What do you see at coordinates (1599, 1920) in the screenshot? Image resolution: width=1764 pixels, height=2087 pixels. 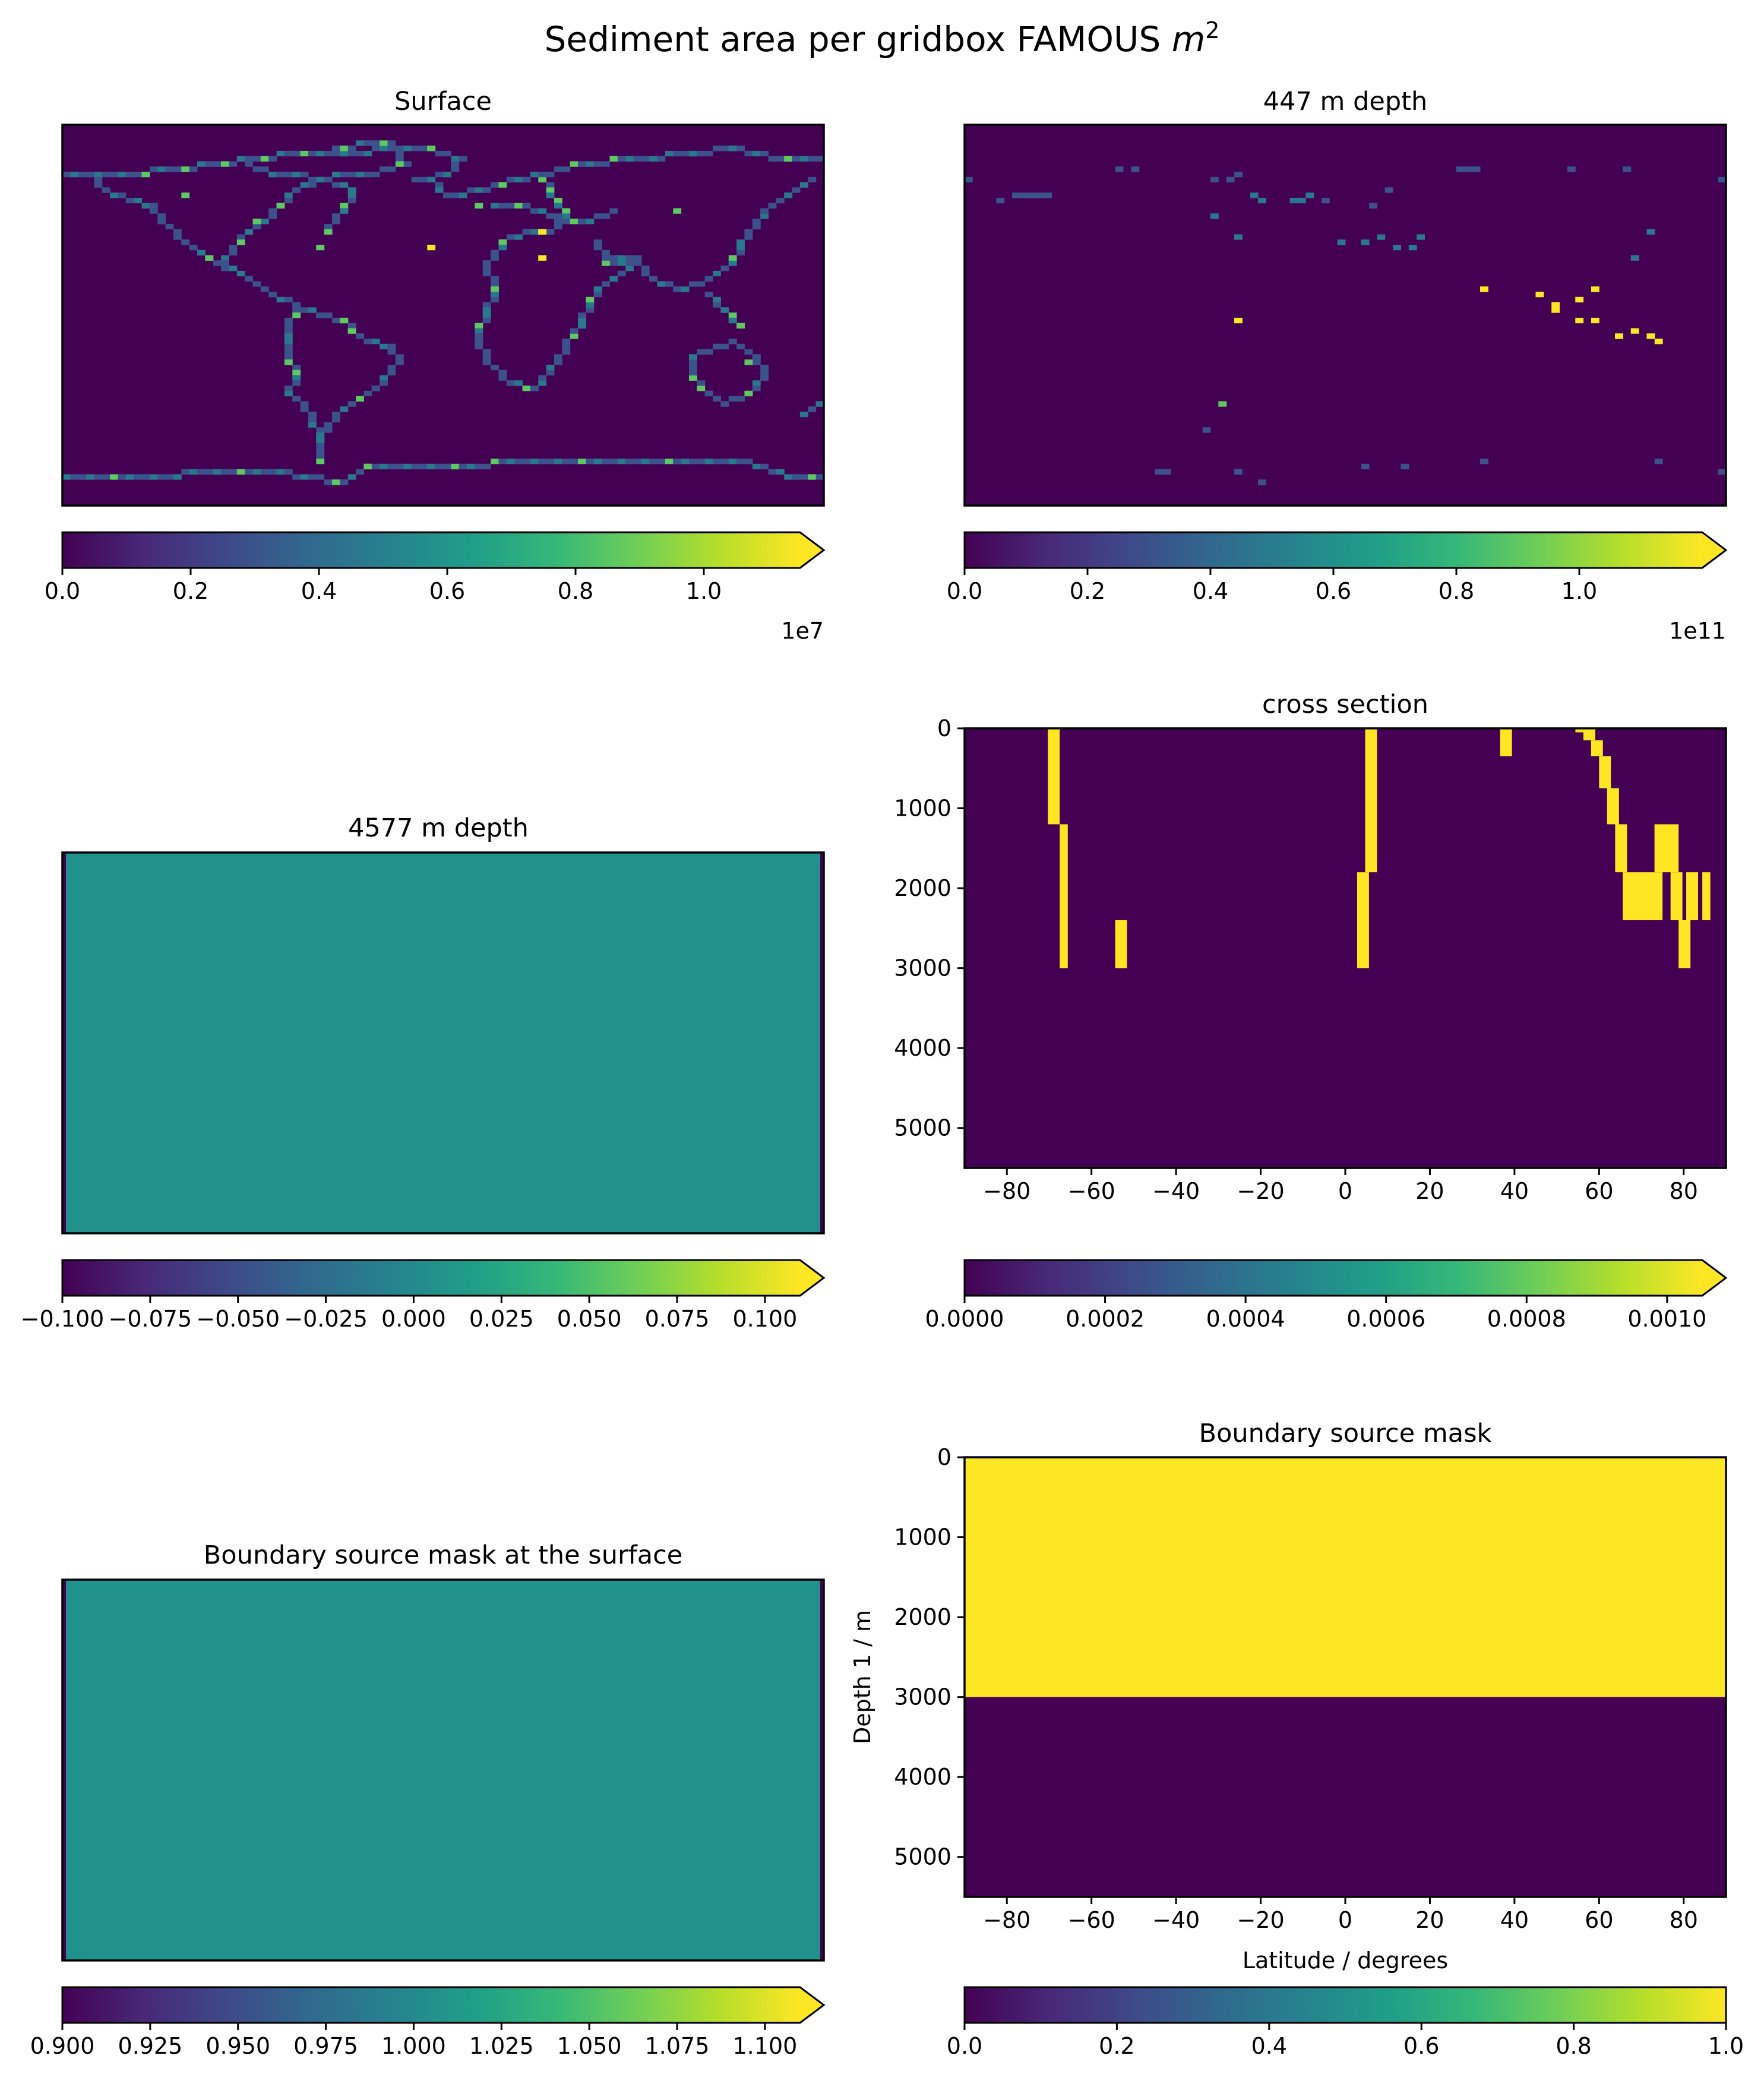 I see `x-tick-label: 60` at bounding box center [1599, 1920].